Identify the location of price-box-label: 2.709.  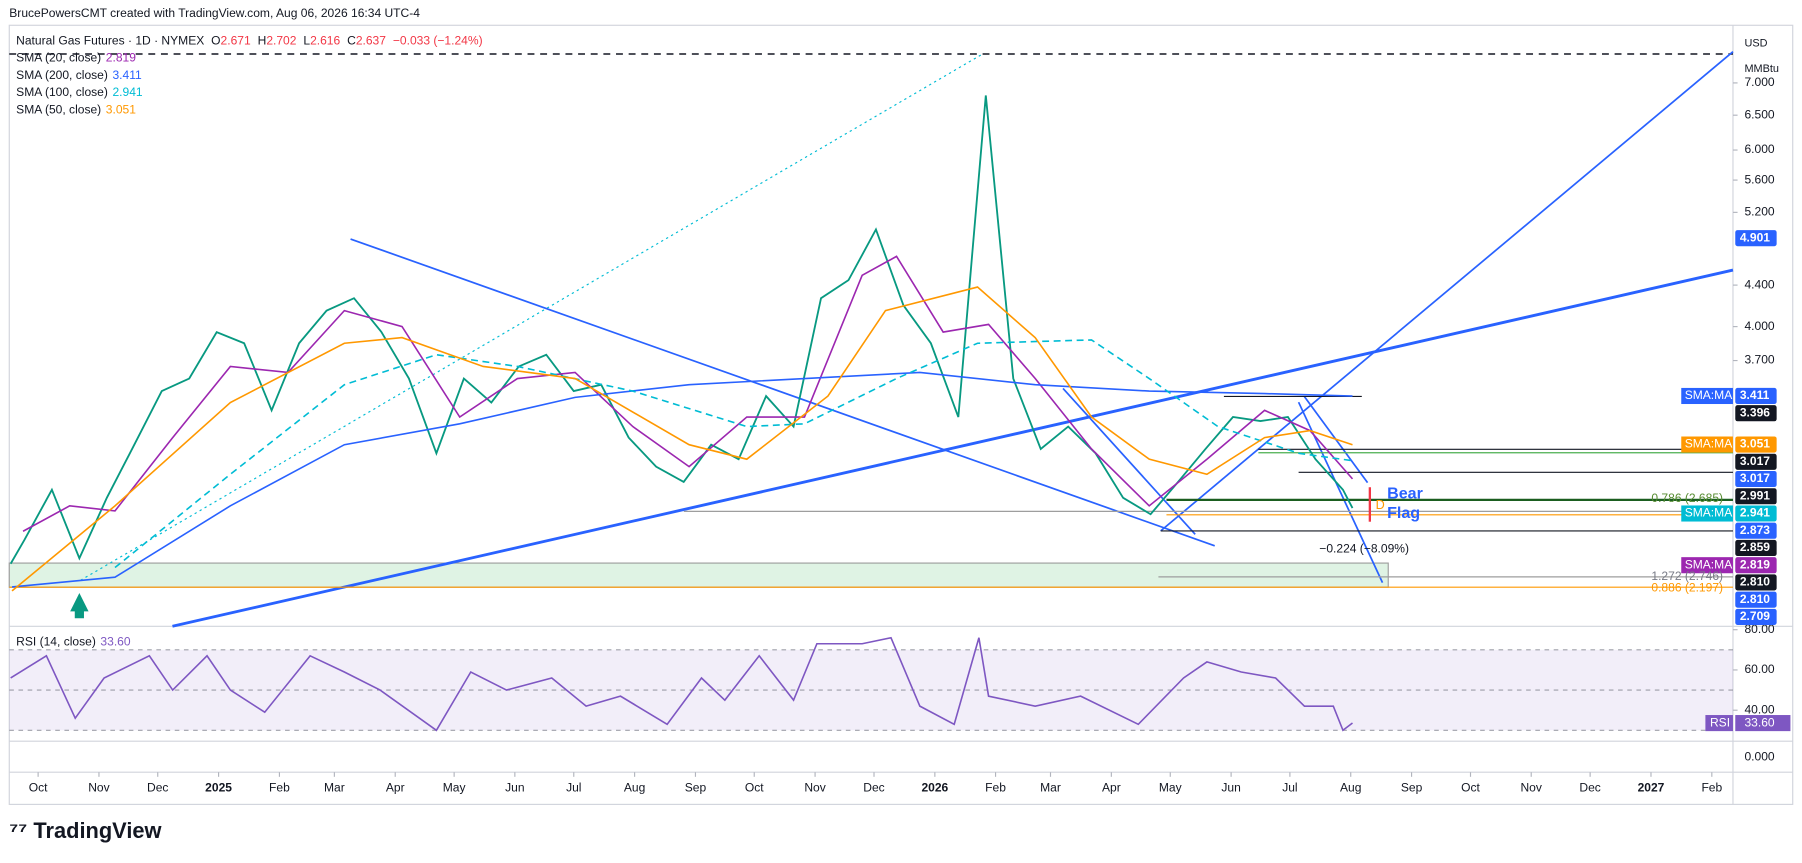
(1755, 616).